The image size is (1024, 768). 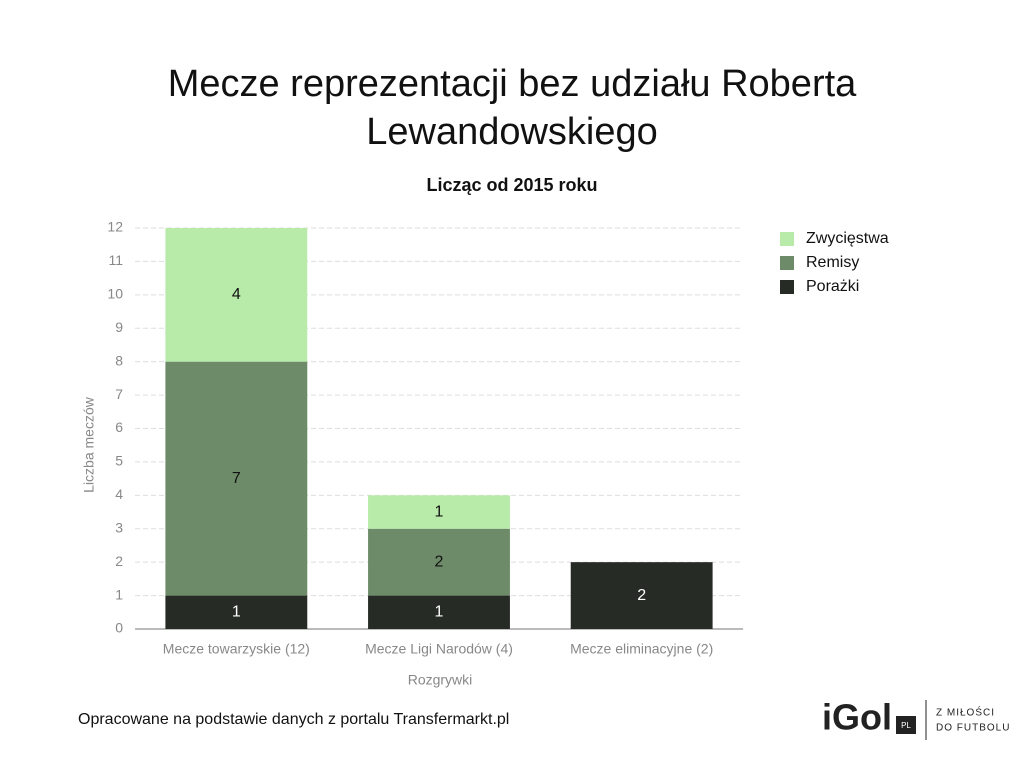 What do you see at coordinates (115, 260) in the screenshot?
I see `y-tick-label: 11` at bounding box center [115, 260].